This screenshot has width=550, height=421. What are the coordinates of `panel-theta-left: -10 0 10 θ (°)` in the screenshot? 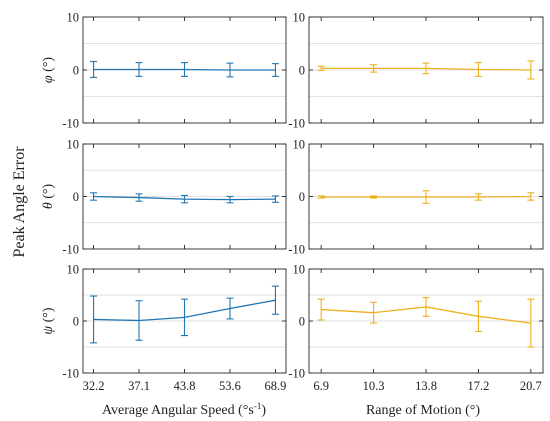 It's located at (164, 197).